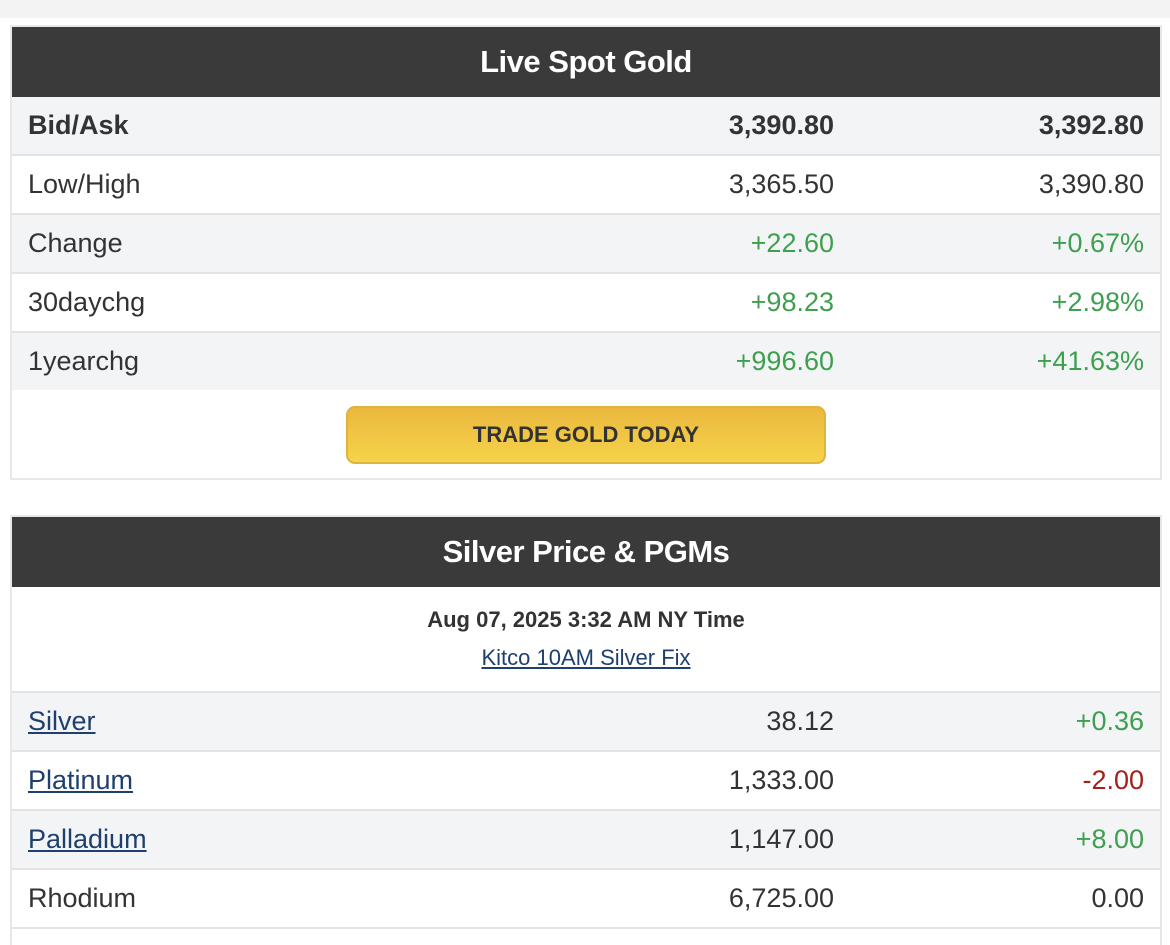  Describe the element at coordinates (87, 302) in the screenshot. I see `row-label: 30daychg` at that location.